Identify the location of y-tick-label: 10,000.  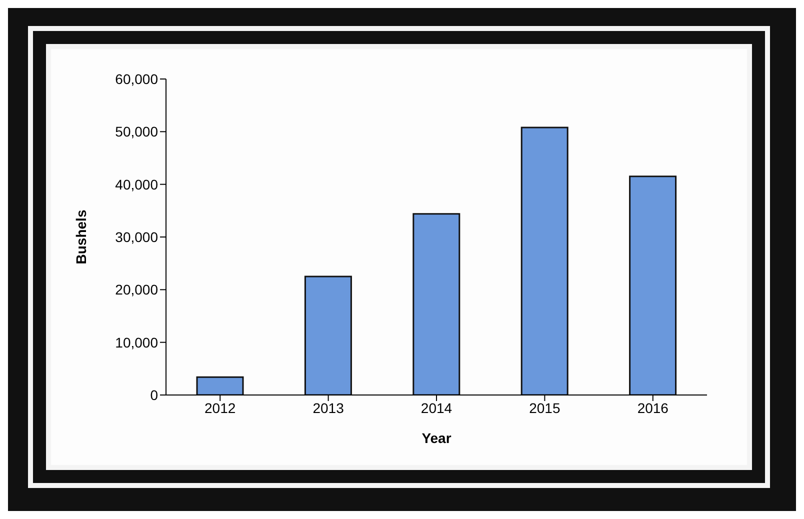
(136, 342).